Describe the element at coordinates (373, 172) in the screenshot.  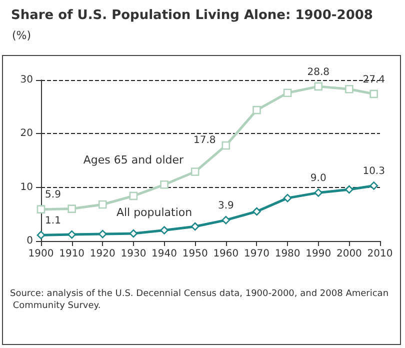
I see `data-label: 10.3` at that location.